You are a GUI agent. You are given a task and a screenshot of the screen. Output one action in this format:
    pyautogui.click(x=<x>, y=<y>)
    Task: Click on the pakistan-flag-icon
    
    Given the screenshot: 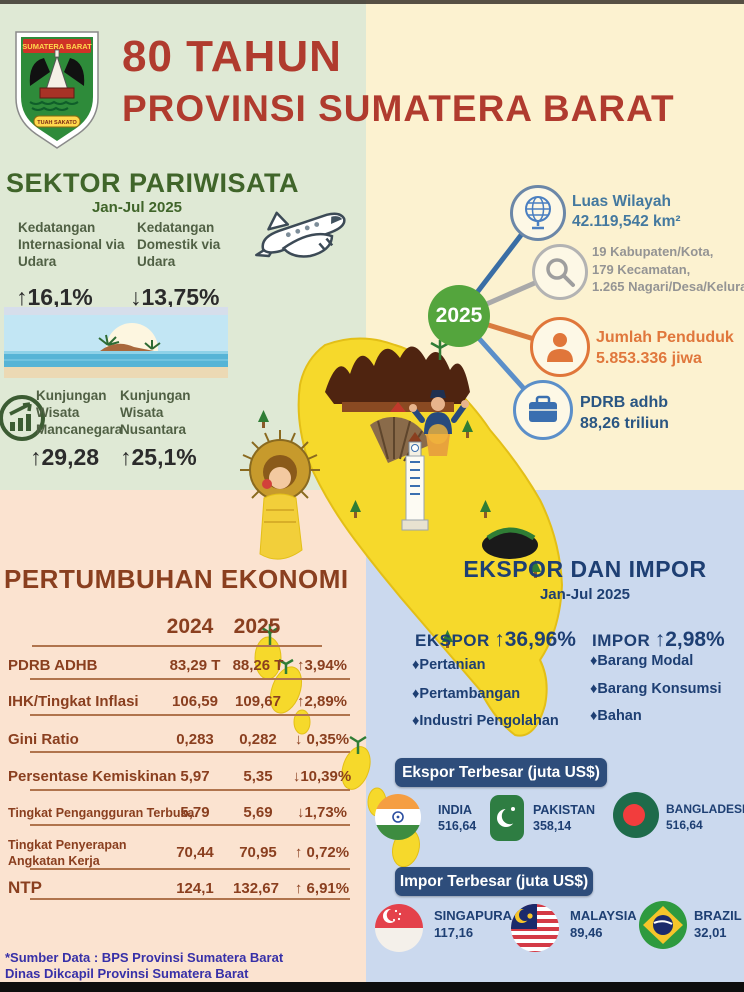 What is the action you would take?
    pyautogui.click(x=507, y=818)
    